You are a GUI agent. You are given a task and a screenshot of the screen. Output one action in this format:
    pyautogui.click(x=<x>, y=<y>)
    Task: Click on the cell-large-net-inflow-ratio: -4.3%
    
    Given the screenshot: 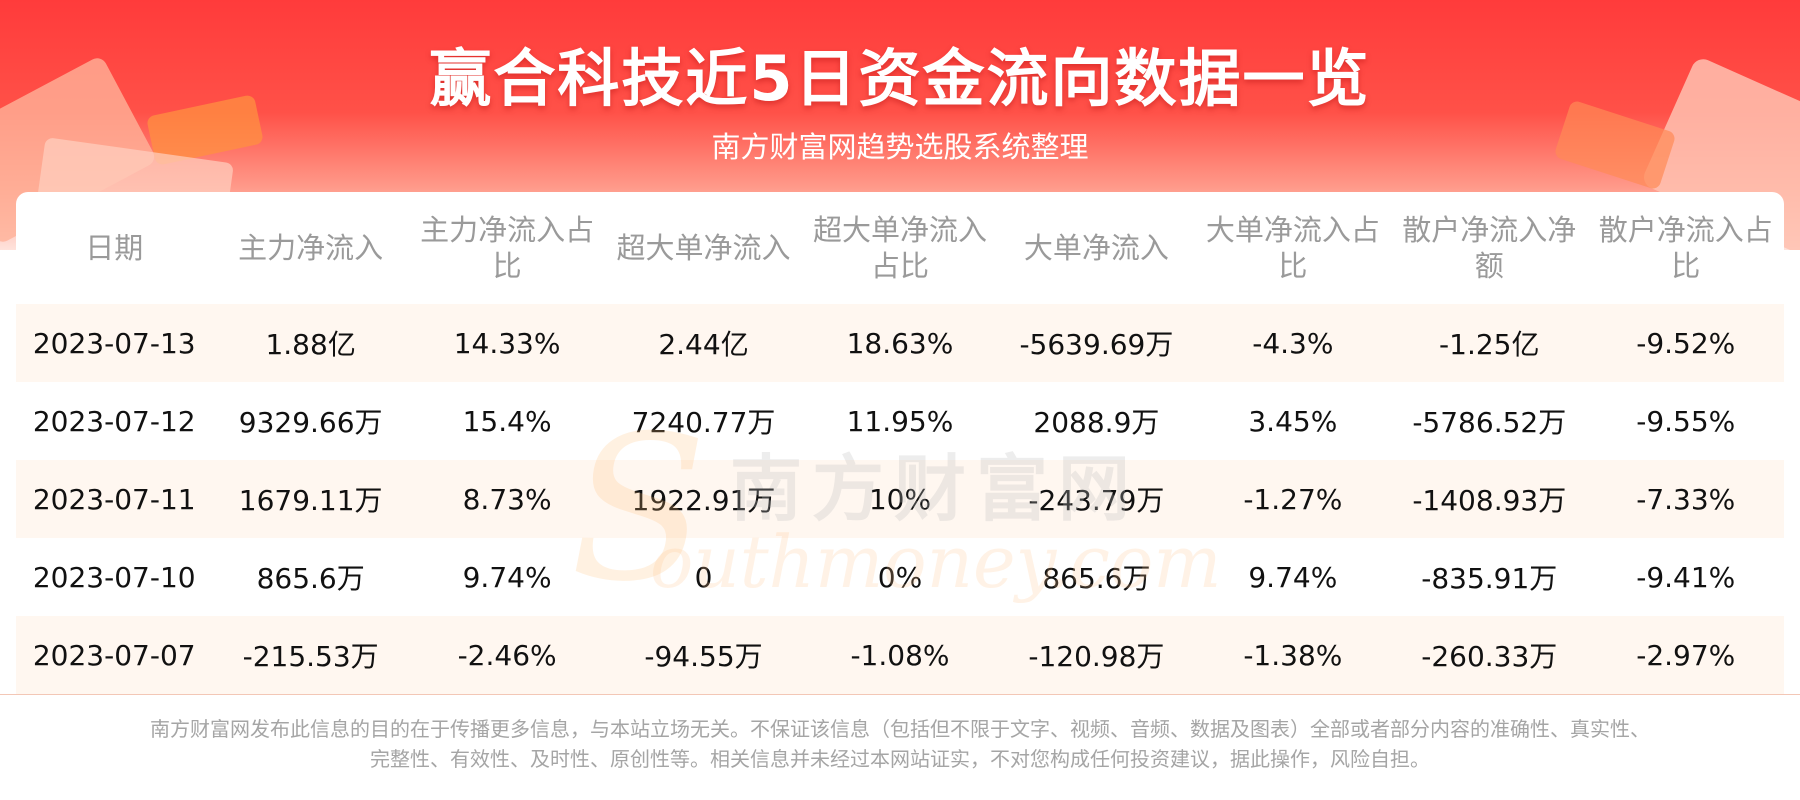 What is the action you would take?
    pyautogui.click(x=1293, y=343)
    